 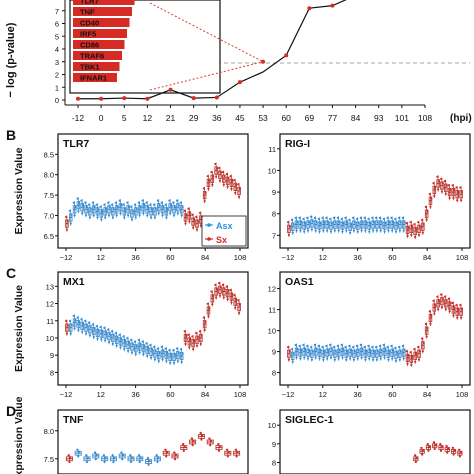 I want to click on pvalue-x-tick-label: 5, so click(x=124, y=118).